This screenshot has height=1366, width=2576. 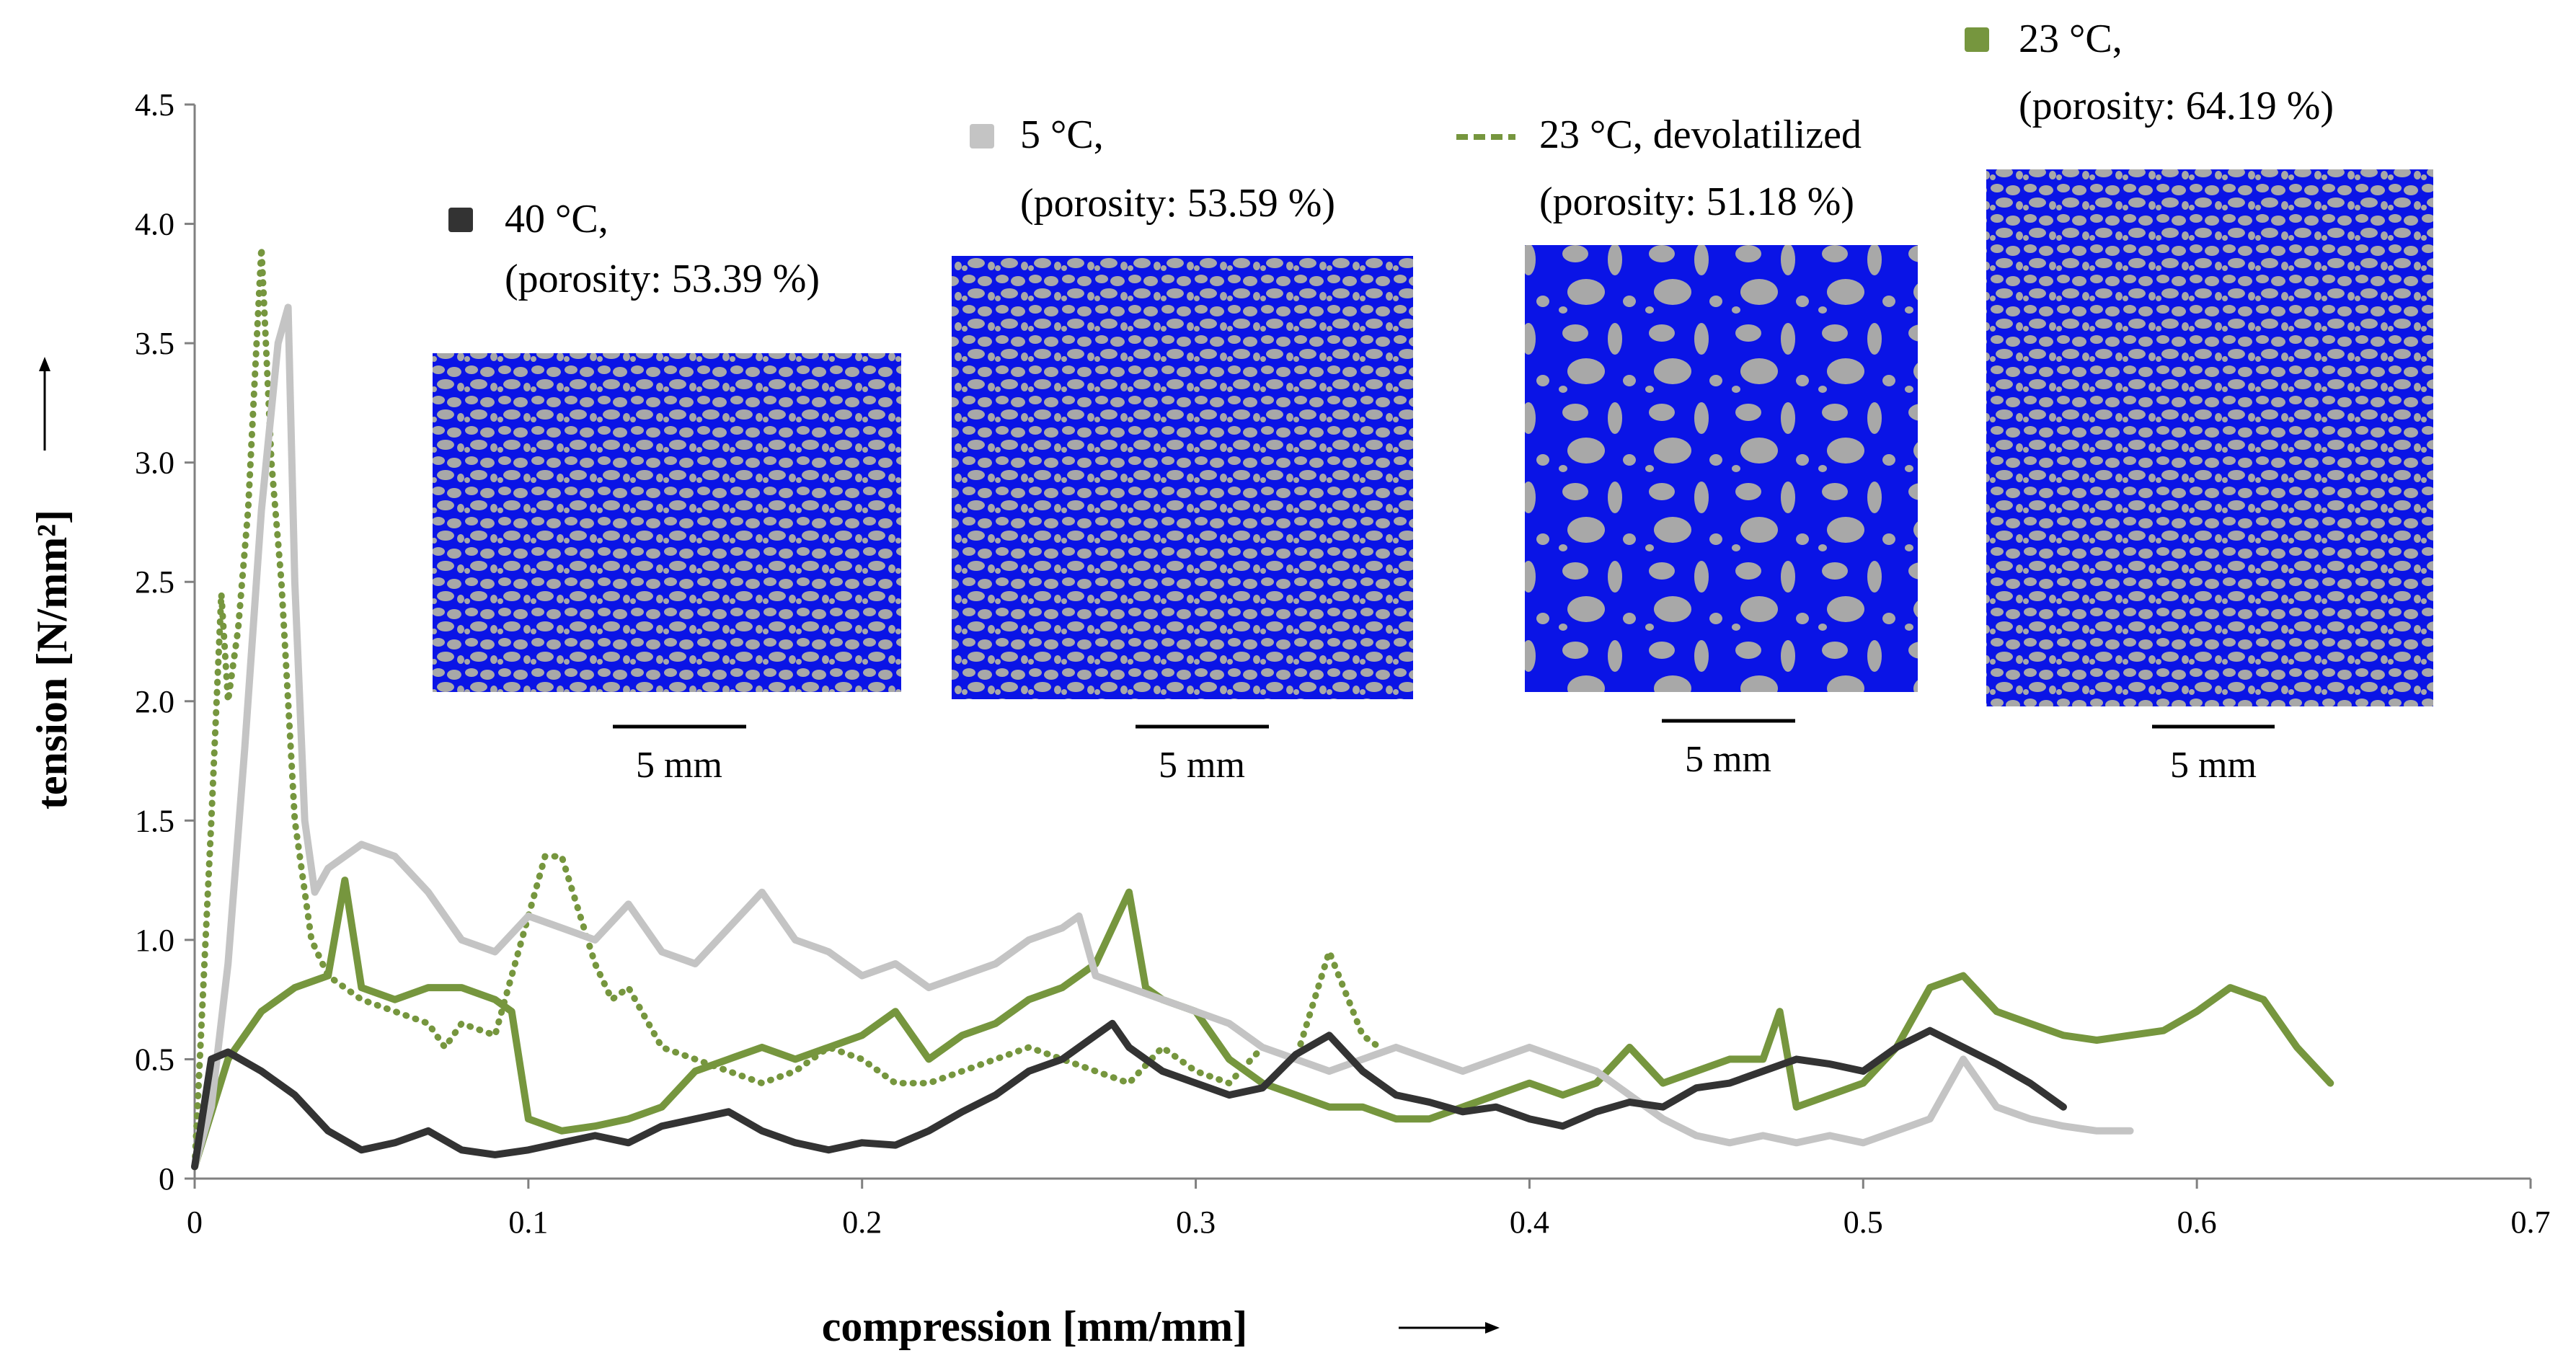 What do you see at coordinates (195, 1222) in the screenshot?
I see `x-tick-label: 0` at bounding box center [195, 1222].